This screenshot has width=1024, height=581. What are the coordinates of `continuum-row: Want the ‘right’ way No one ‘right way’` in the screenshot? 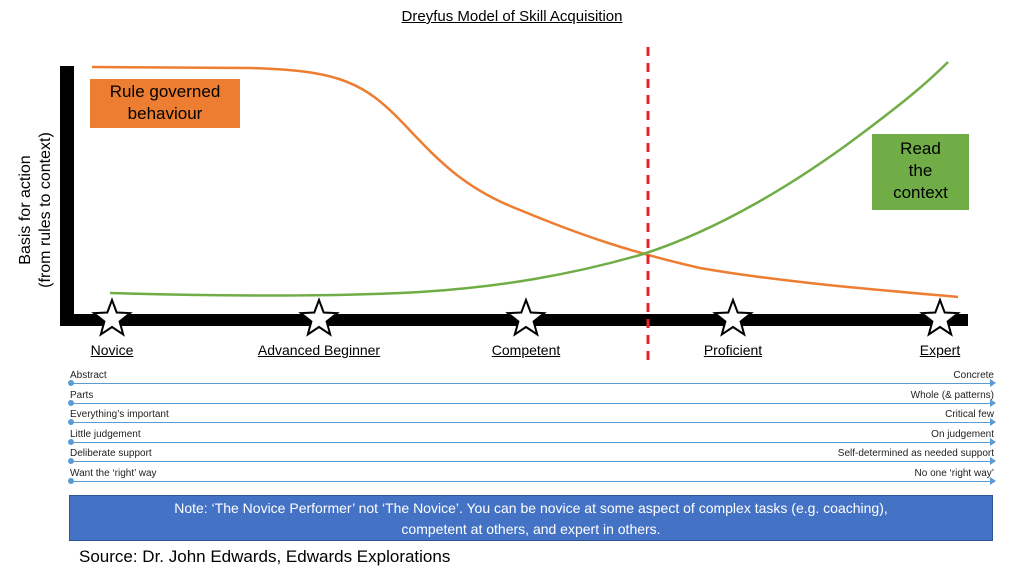 It's located at (532, 478).